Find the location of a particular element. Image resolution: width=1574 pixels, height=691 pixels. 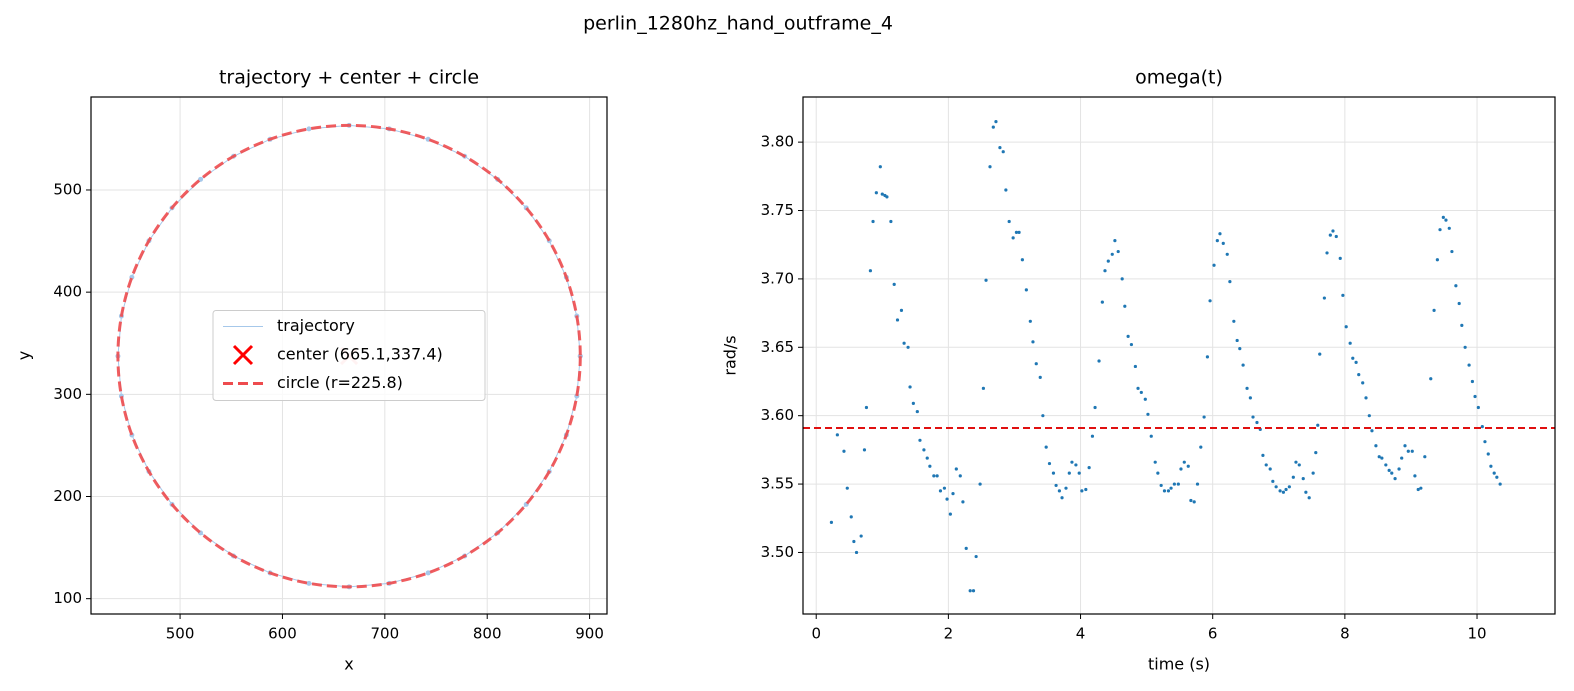

y-tick-label: 3.60 is located at coordinates (777, 415).